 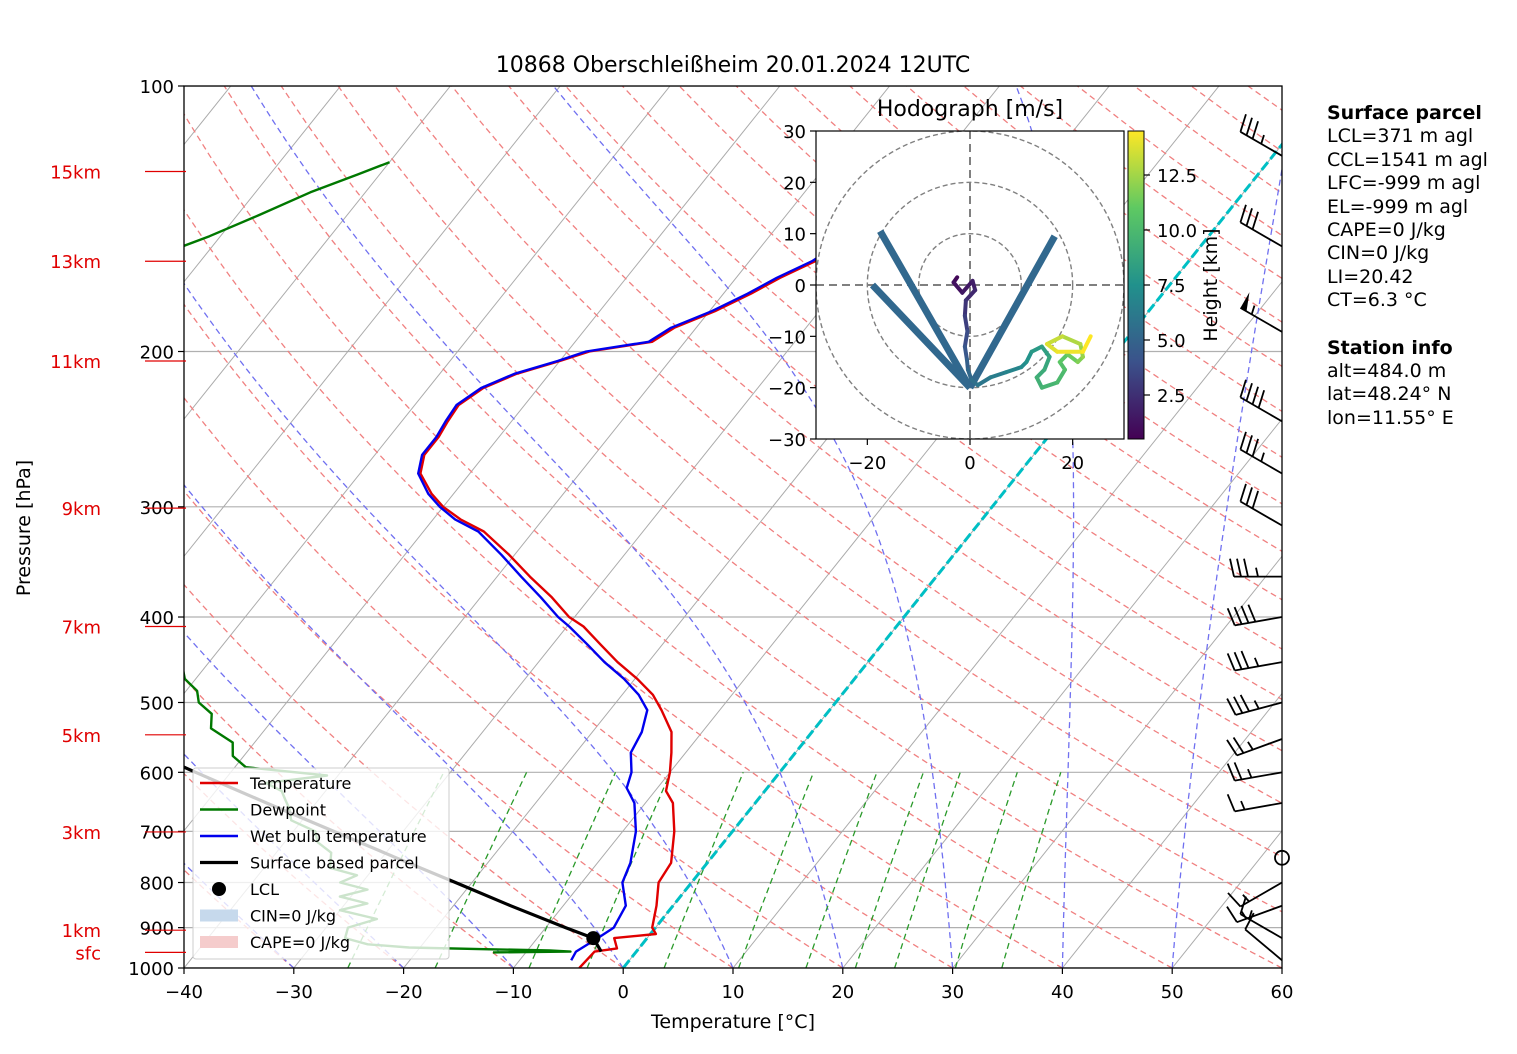 What do you see at coordinates (1378, 253) in the screenshot?
I see `surface-line: CIN=0 J/kg` at bounding box center [1378, 253].